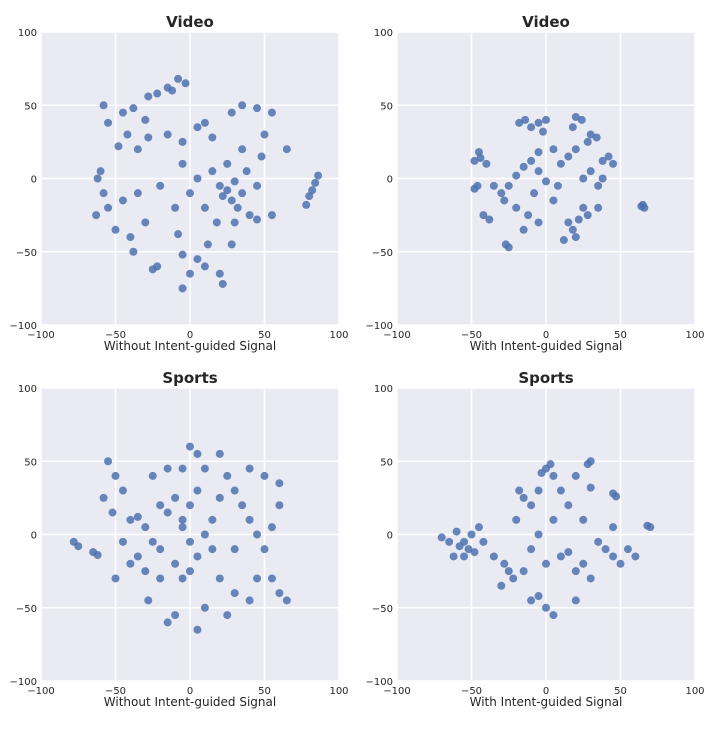  What do you see at coordinates (694, 691) in the screenshot?
I see `x-tick-label: 100` at bounding box center [694, 691].